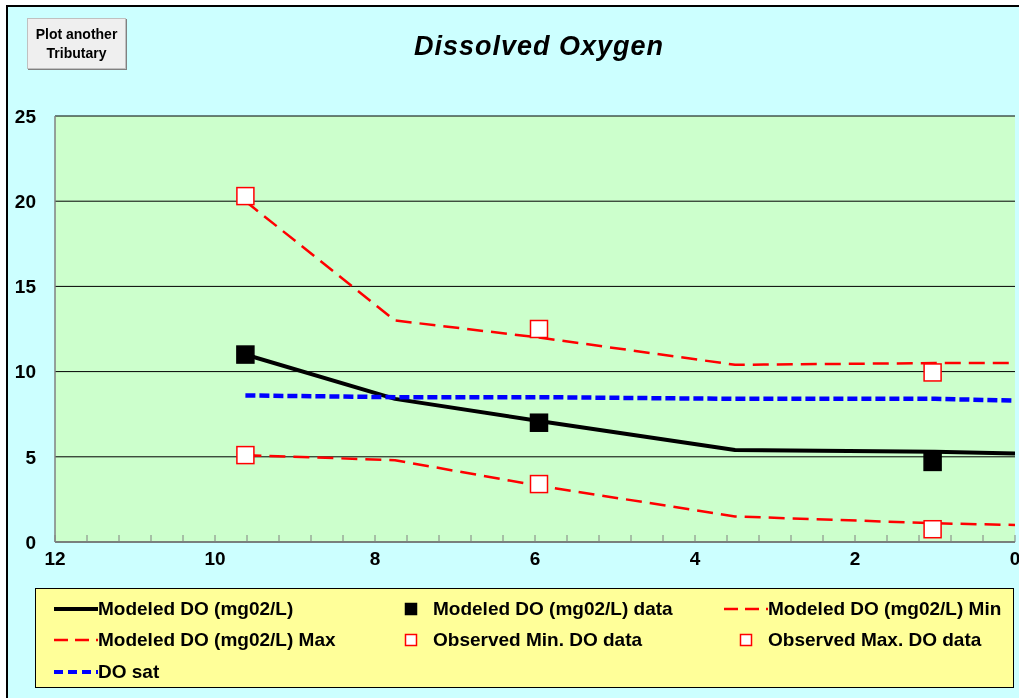  What do you see at coordinates (855, 559) in the screenshot?
I see `x-tick-label: 2` at bounding box center [855, 559].